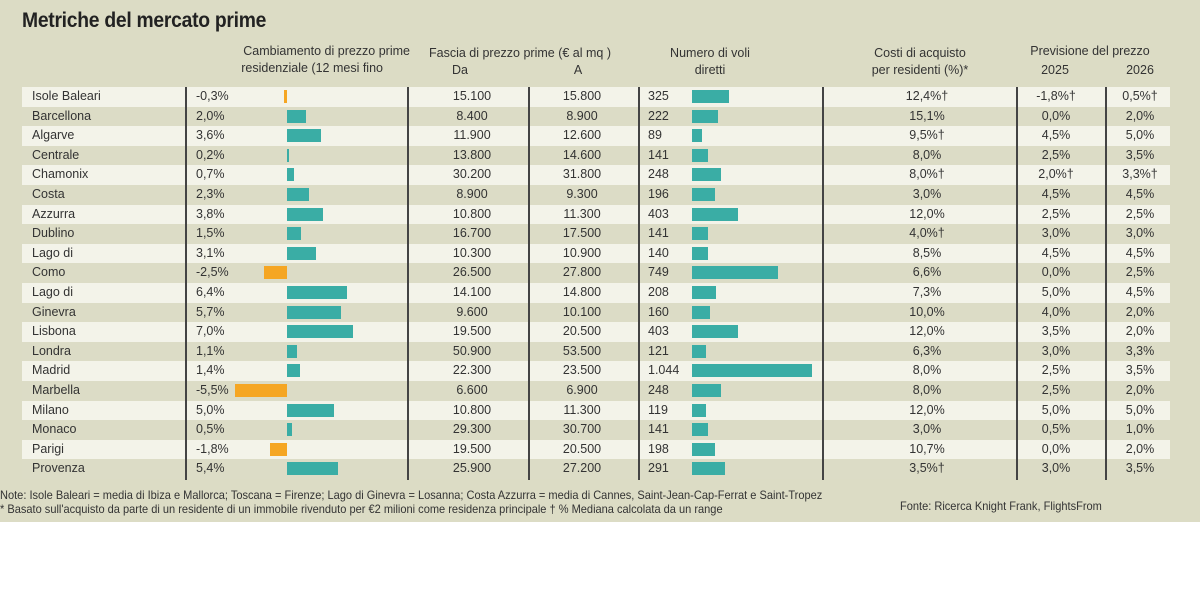 The width and height of the screenshot is (1200, 598). I want to click on price-to: 30.700, so click(582, 429).